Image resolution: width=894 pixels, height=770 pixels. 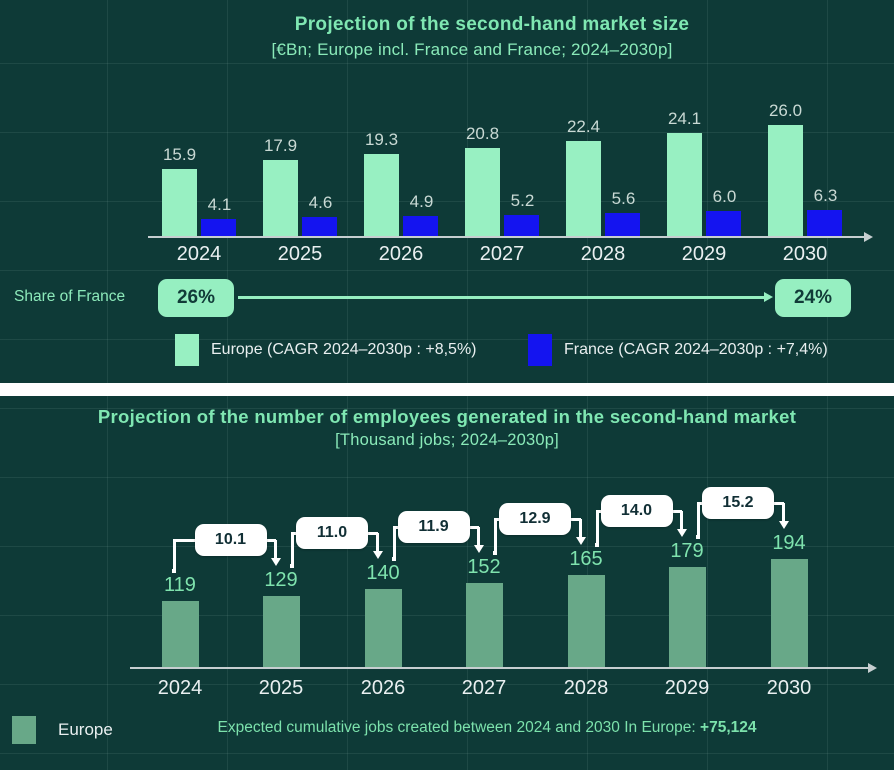 I want to click on france-value-label: 5.6, so click(x=623, y=198).